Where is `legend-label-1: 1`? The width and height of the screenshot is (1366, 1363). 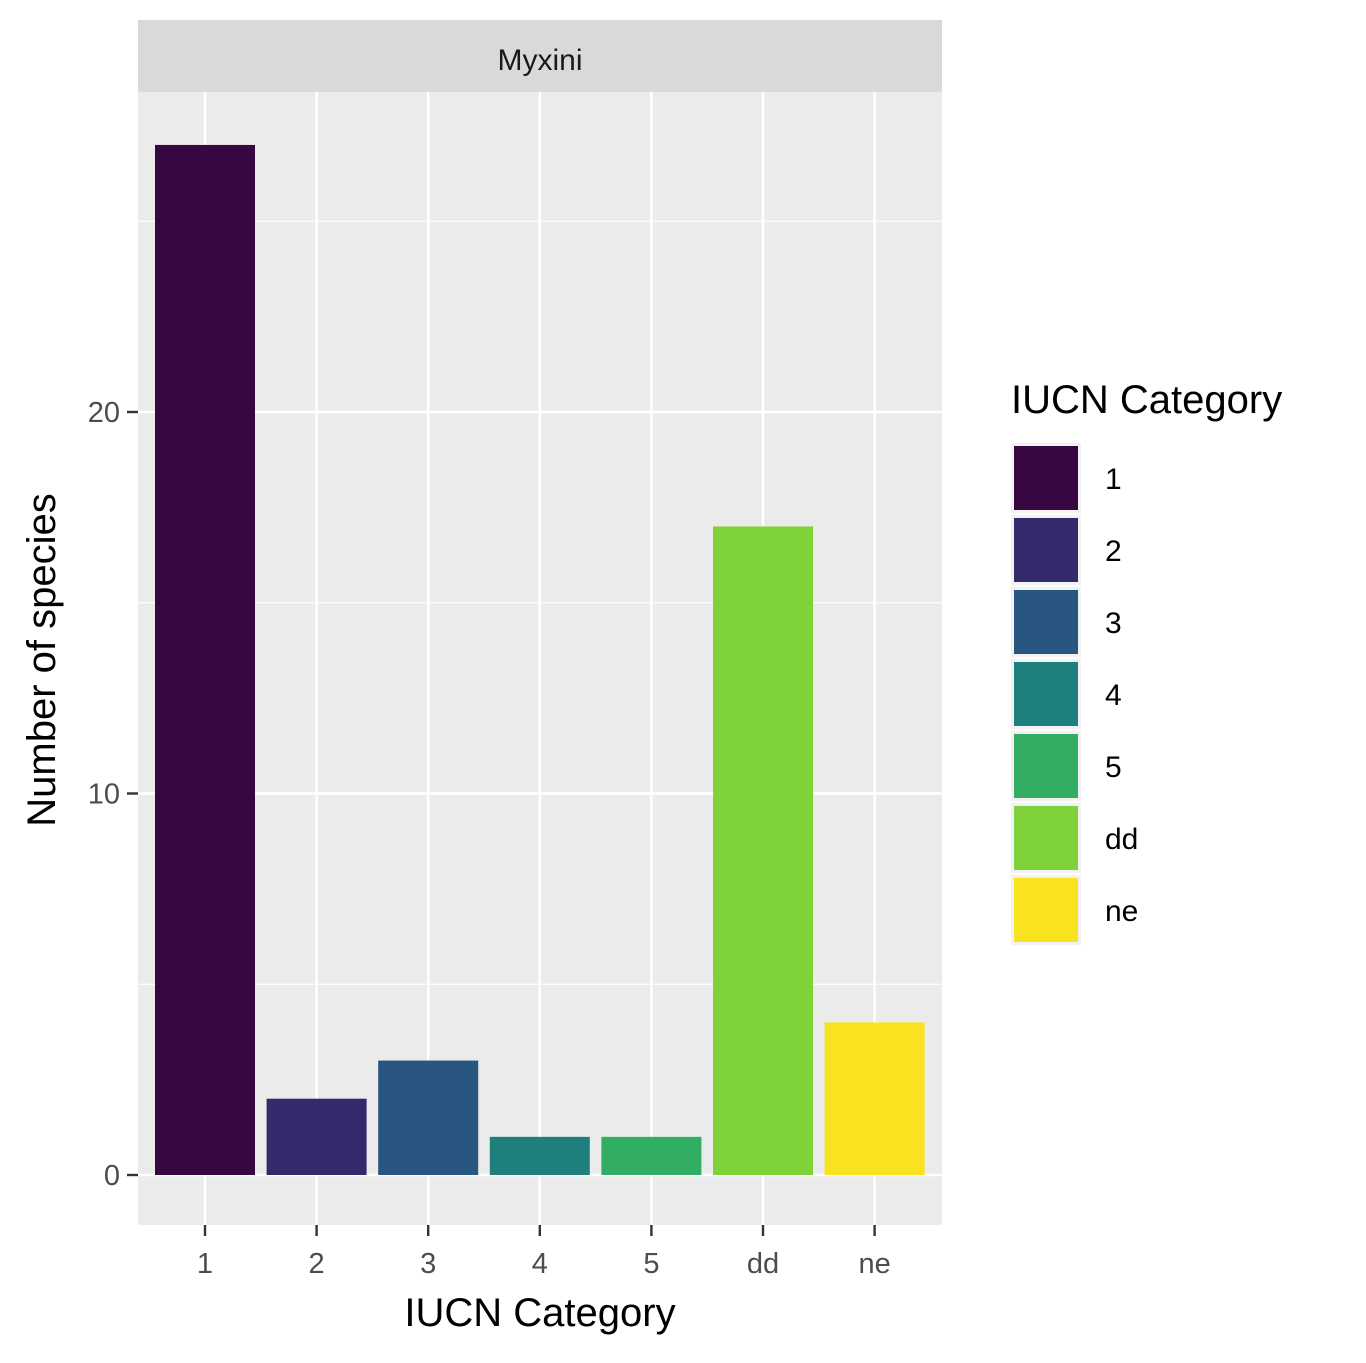
legend-label-1: 1 is located at coordinates (1113, 479).